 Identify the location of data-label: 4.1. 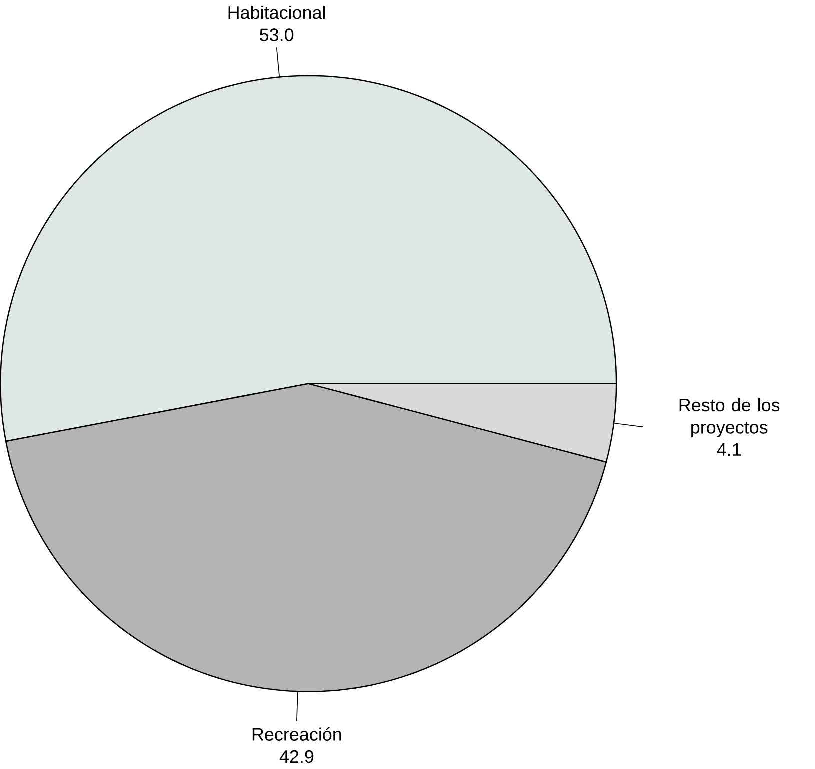
(729, 449).